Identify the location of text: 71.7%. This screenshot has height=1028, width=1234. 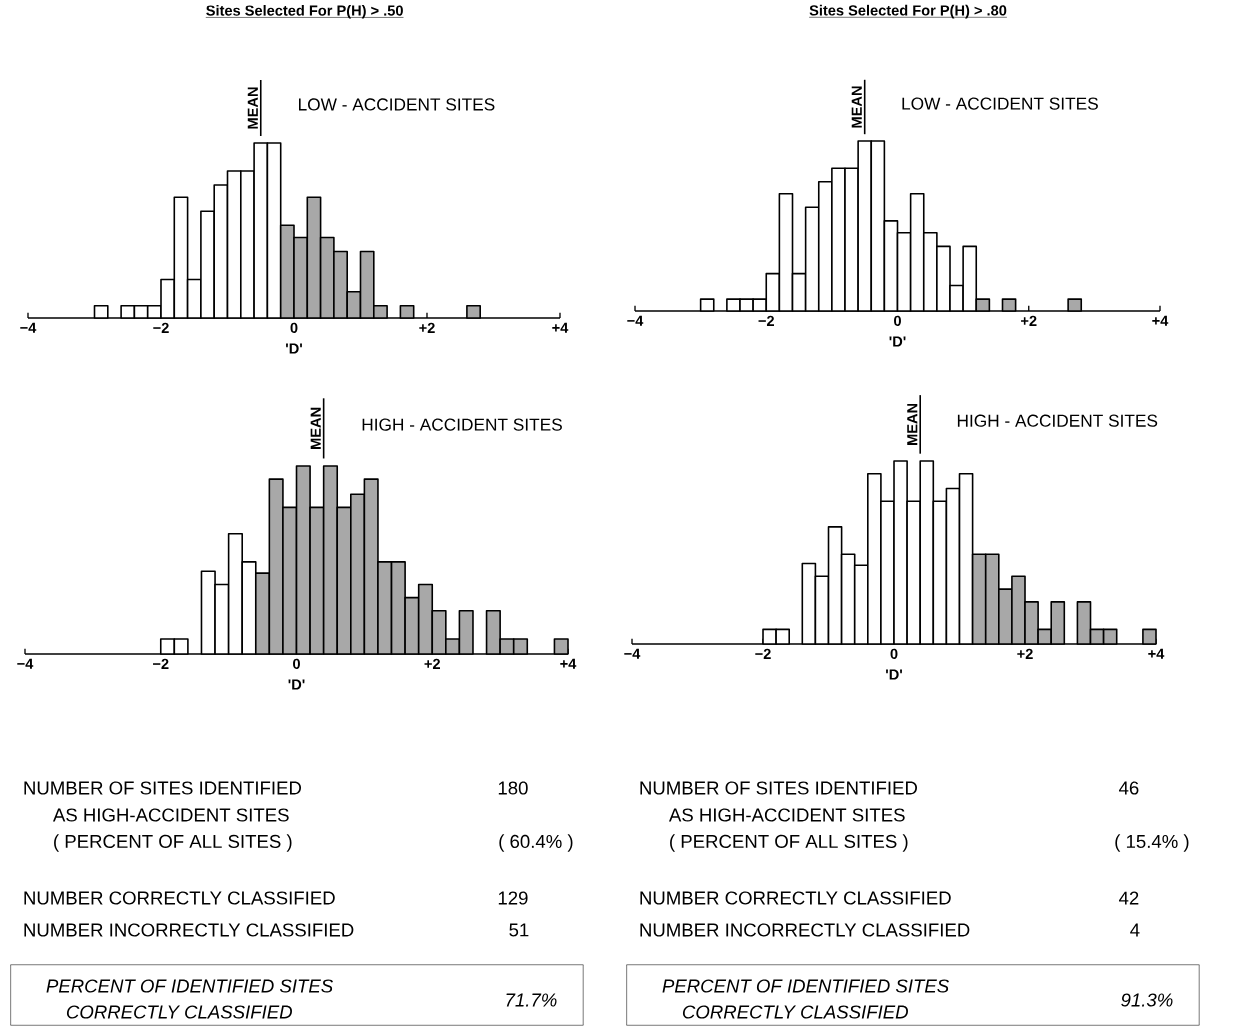
(531, 1000).